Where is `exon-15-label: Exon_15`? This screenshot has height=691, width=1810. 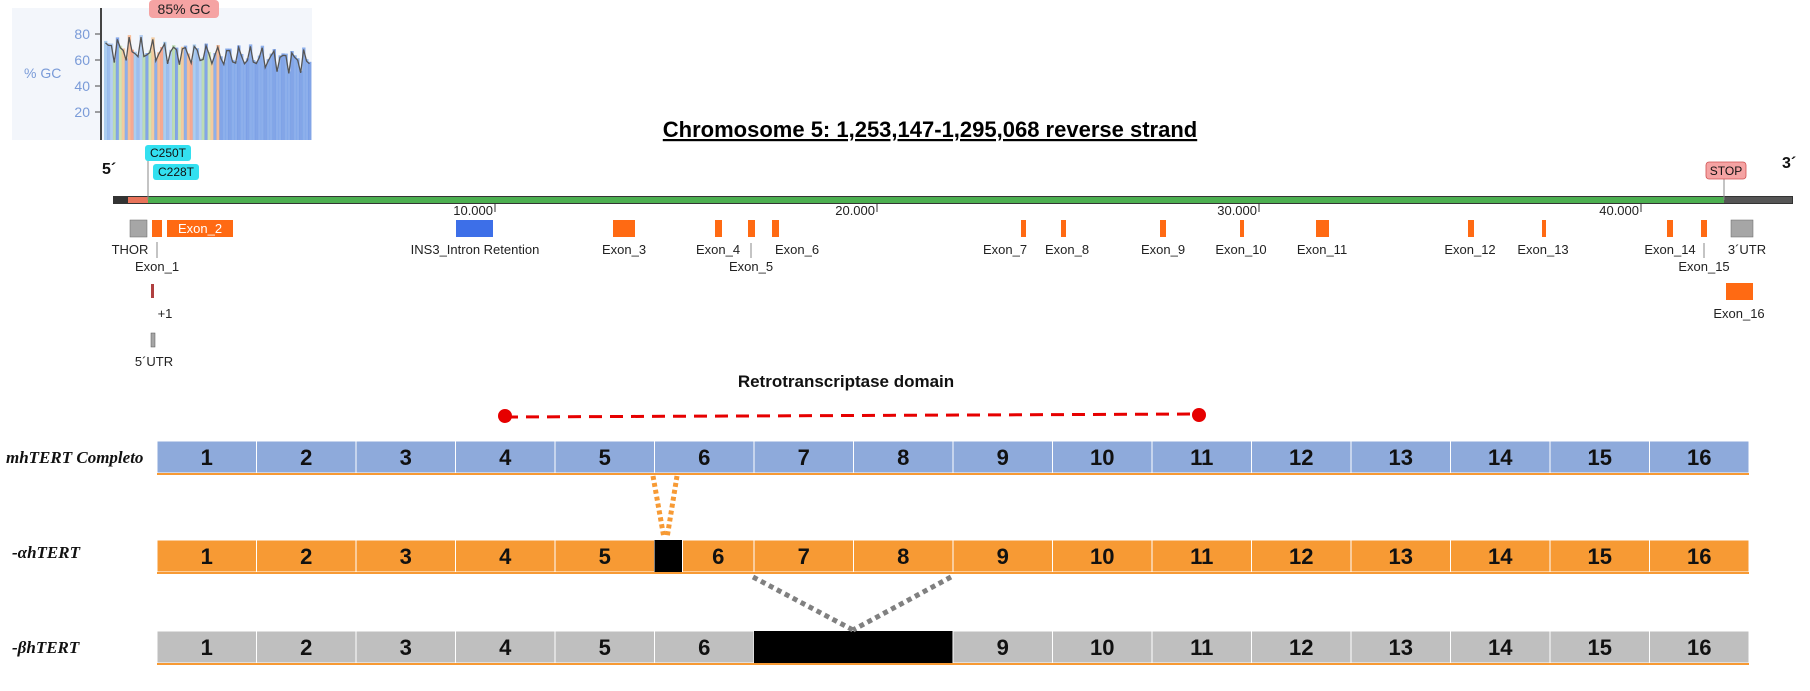
exon-15-label: Exon_15 is located at coordinates (1703, 266).